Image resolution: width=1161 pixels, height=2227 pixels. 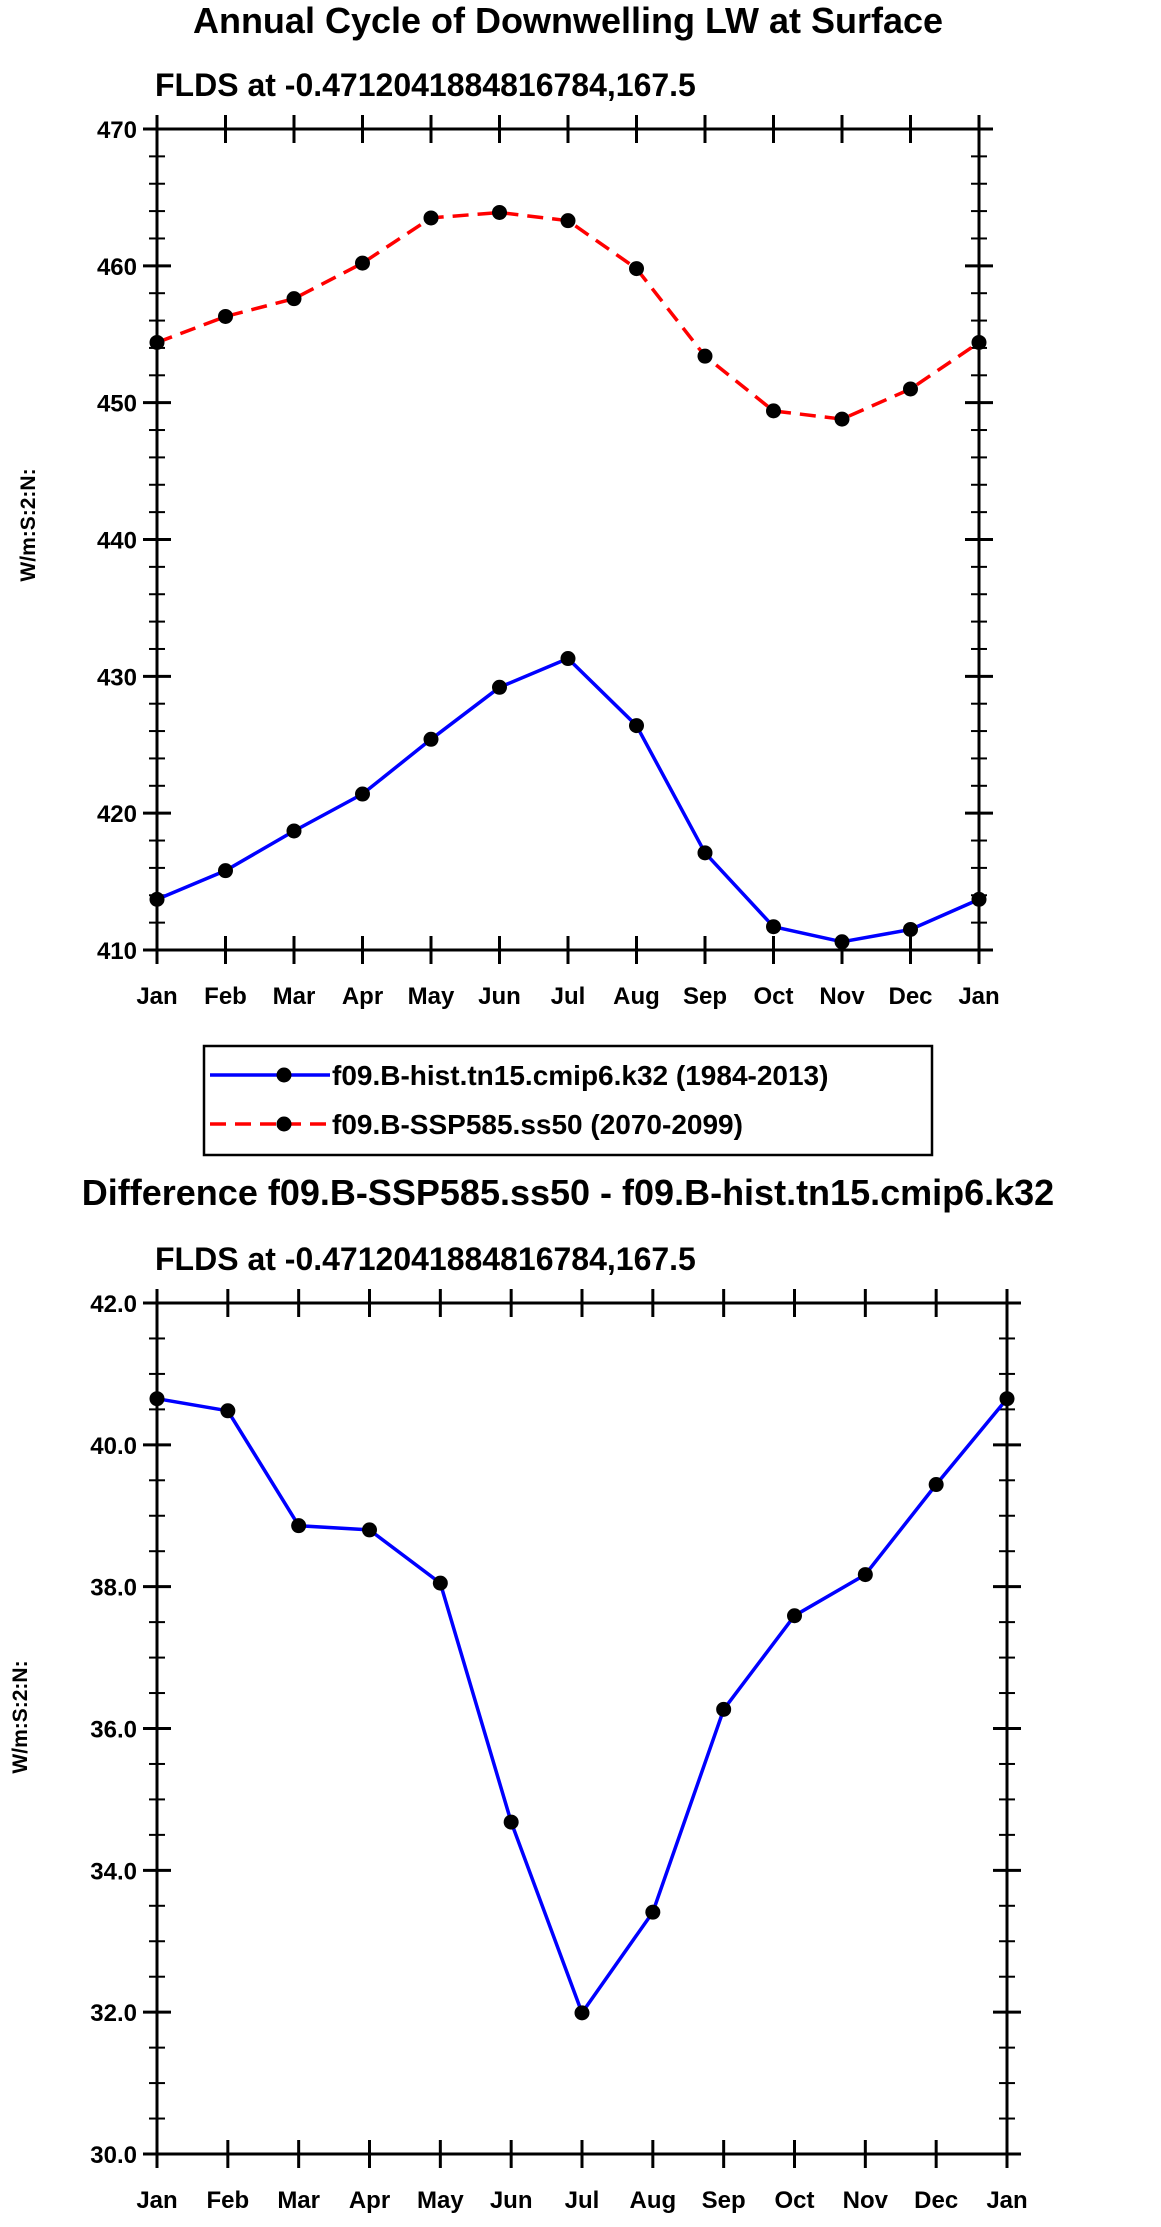 I want to click on x-tick-label: Feb, so click(x=225, y=996).